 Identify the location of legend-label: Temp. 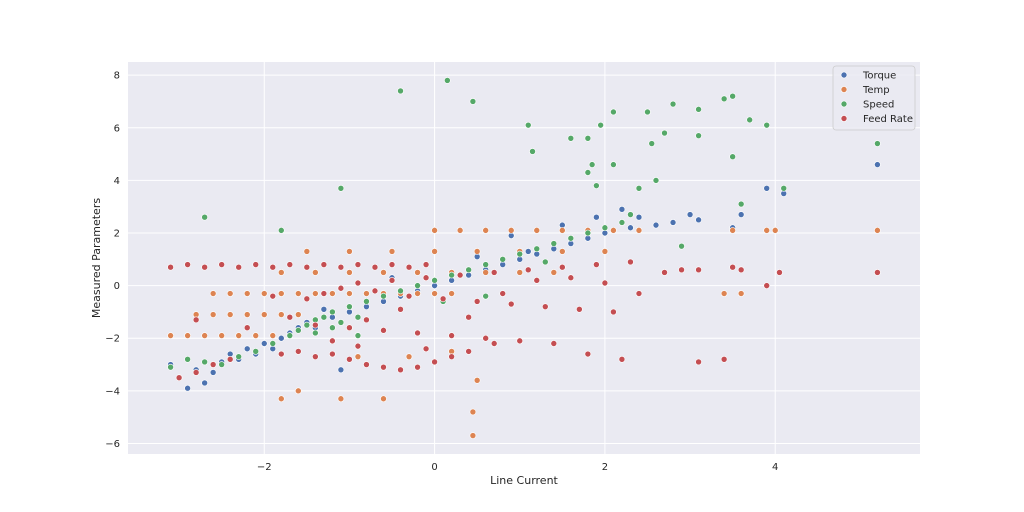
(876, 90).